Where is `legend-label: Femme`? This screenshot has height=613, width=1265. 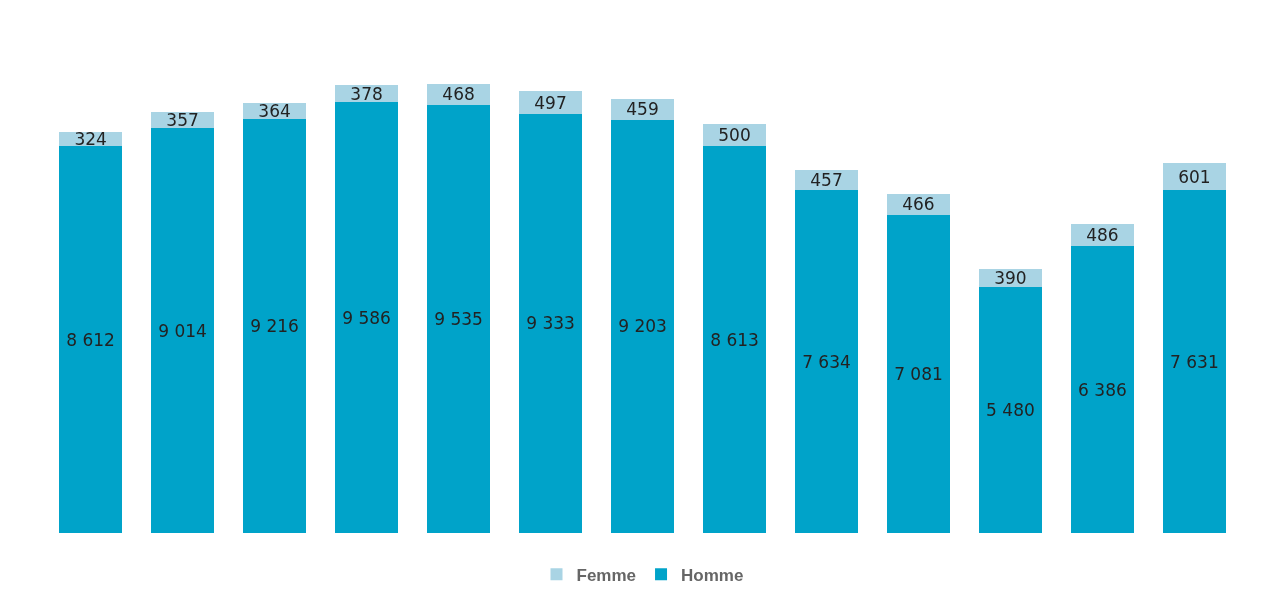
legend-label: Femme is located at coordinates (606, 575).